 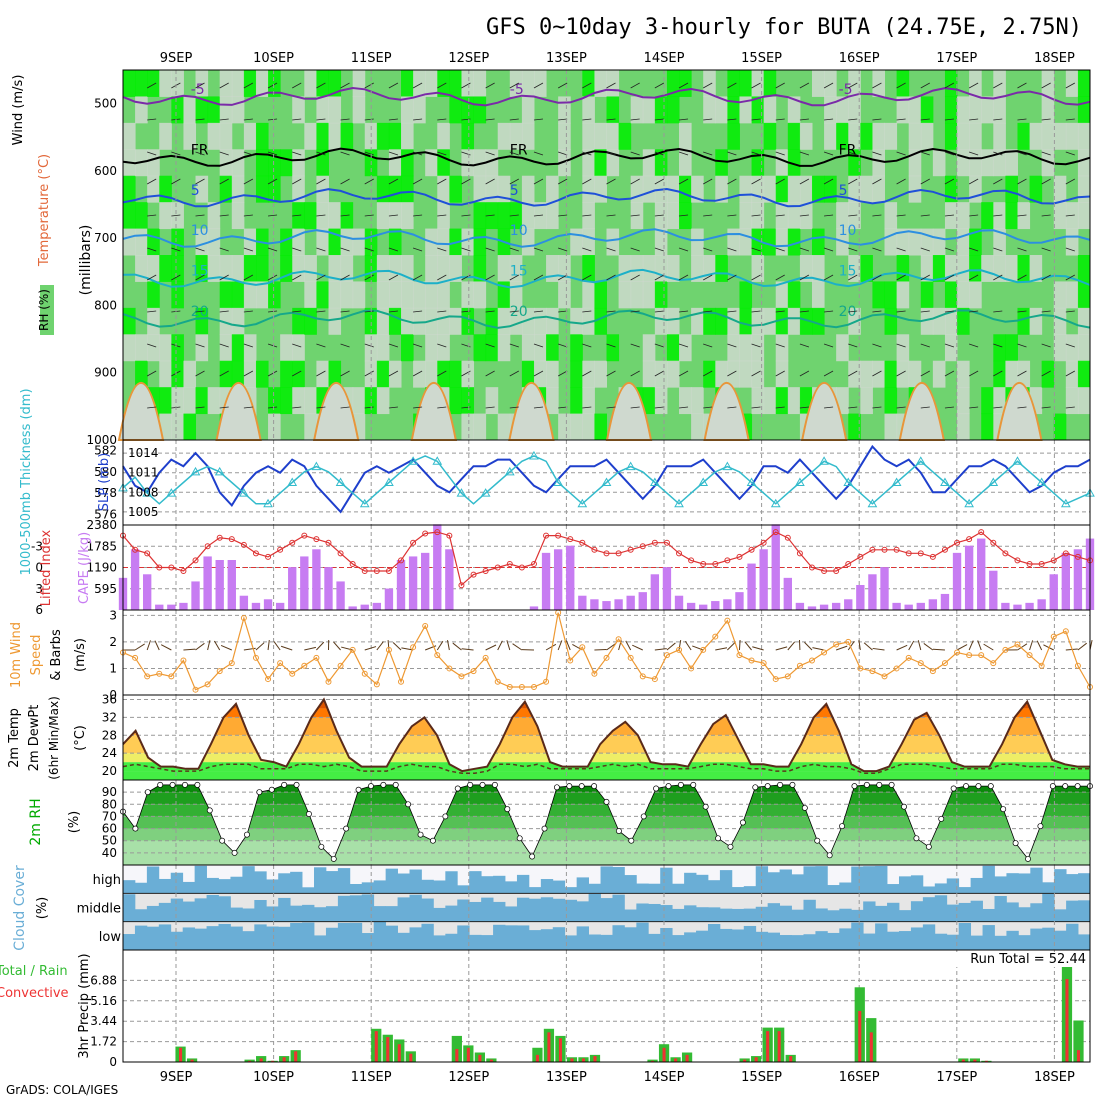 I want to click on axis-label: 2m RH, so click(x=36, y=821).